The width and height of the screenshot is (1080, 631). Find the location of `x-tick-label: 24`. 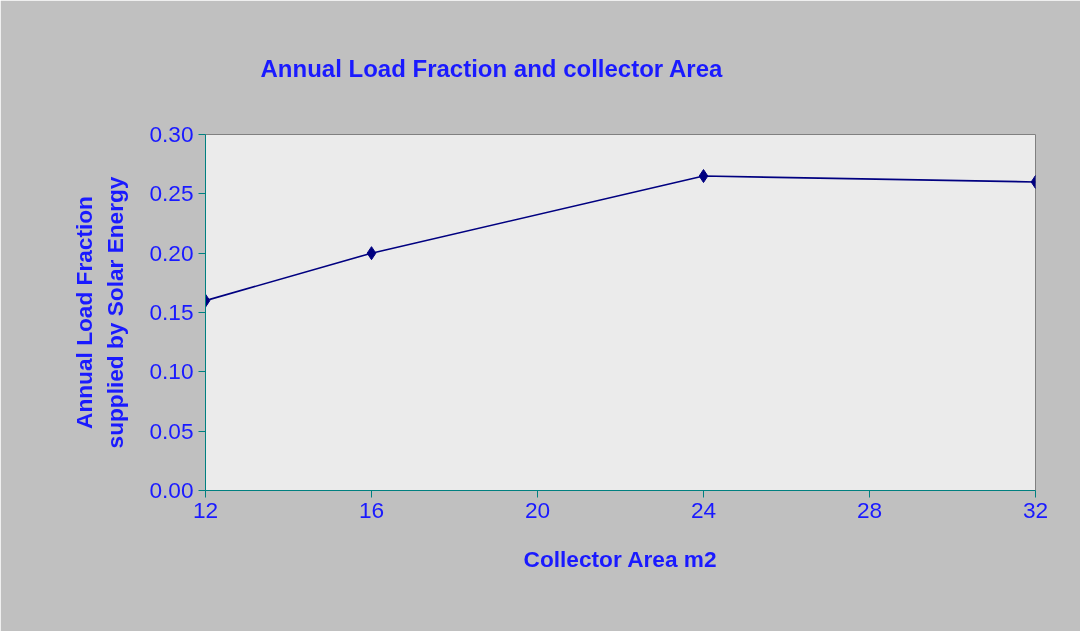

x-tick-label: 24 is located at coordinates (703, 509).